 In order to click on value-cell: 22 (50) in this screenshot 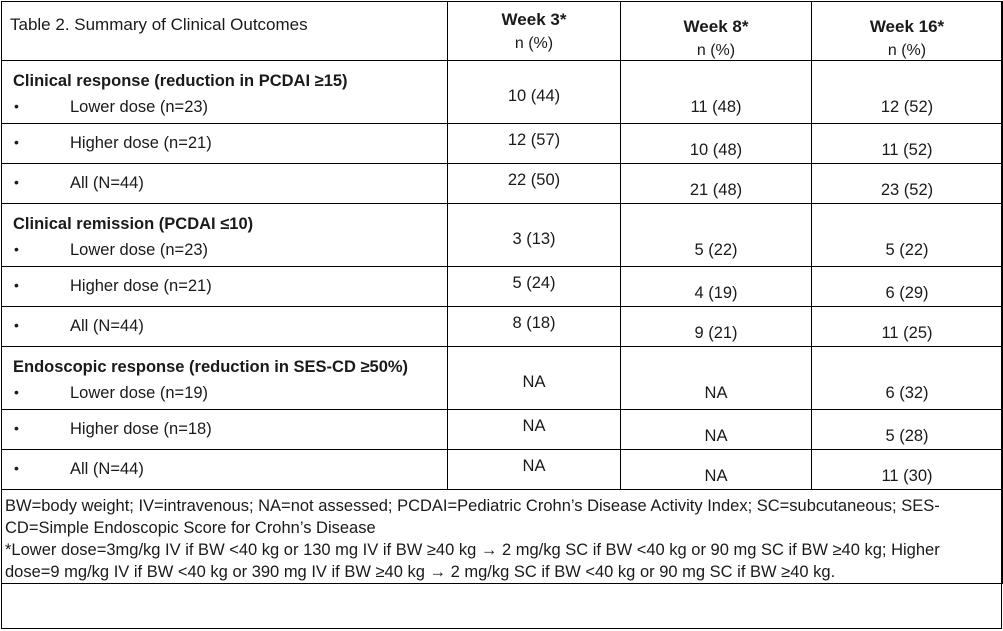, I will do `click(534, 183)`.